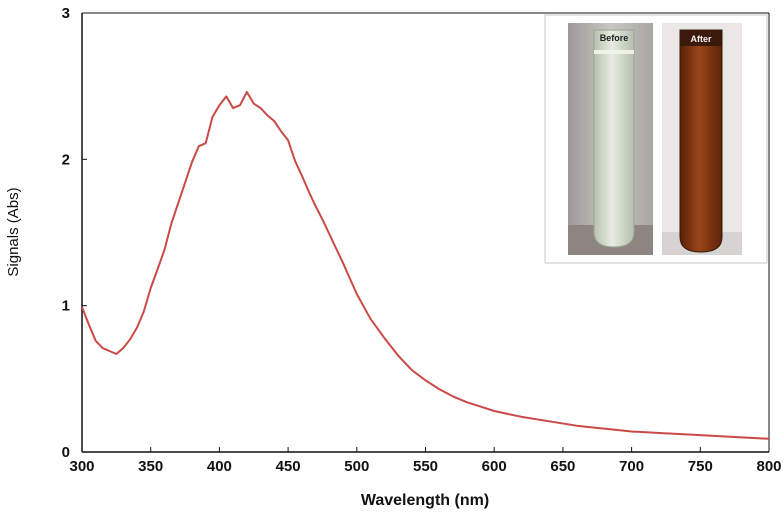  I want to click on y-tick-label: 2, so click(66, 159).